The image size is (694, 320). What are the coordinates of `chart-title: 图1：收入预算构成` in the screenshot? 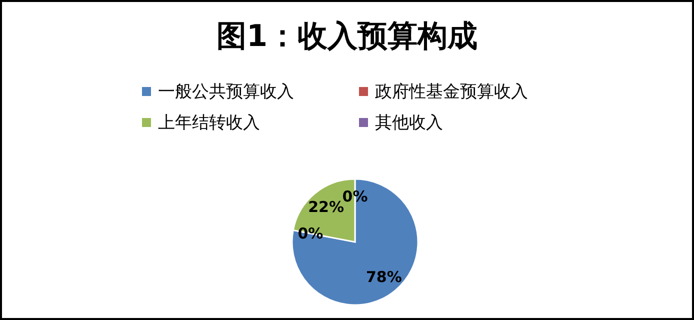 It's located at (347, 37).